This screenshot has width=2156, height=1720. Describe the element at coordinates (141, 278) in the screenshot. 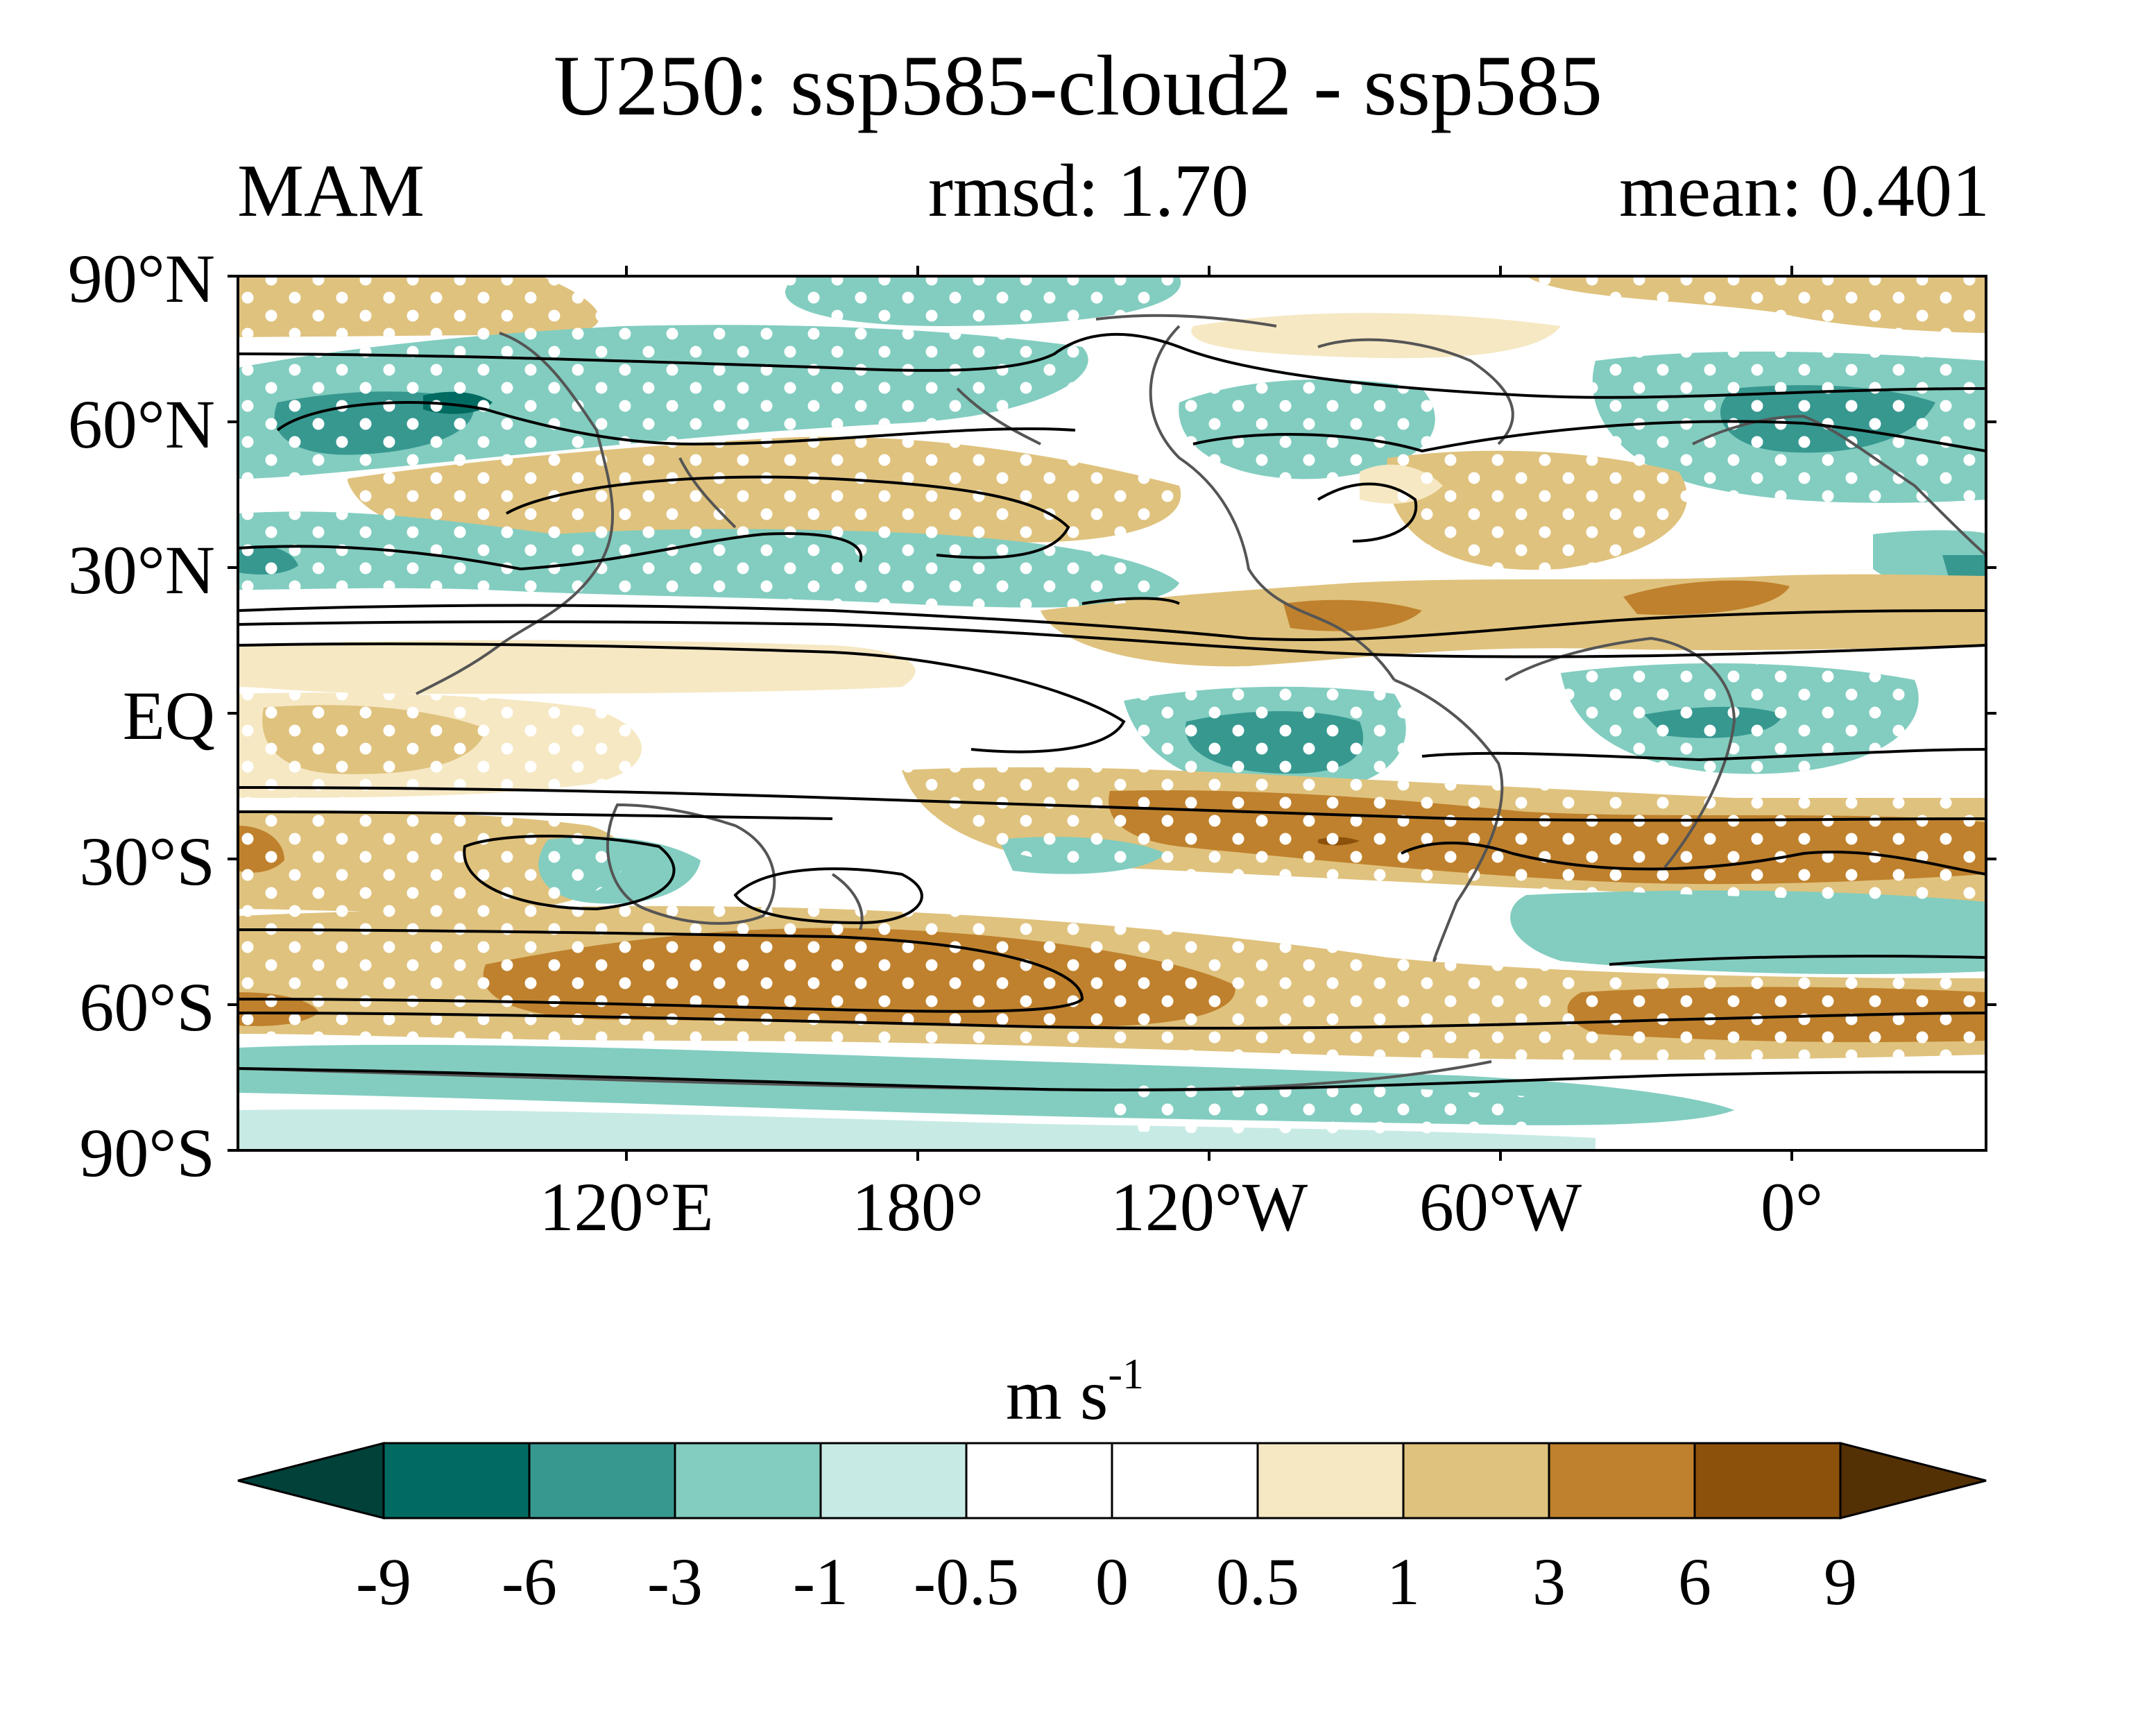

I see `lat-label-90n: 90°N` at that location.